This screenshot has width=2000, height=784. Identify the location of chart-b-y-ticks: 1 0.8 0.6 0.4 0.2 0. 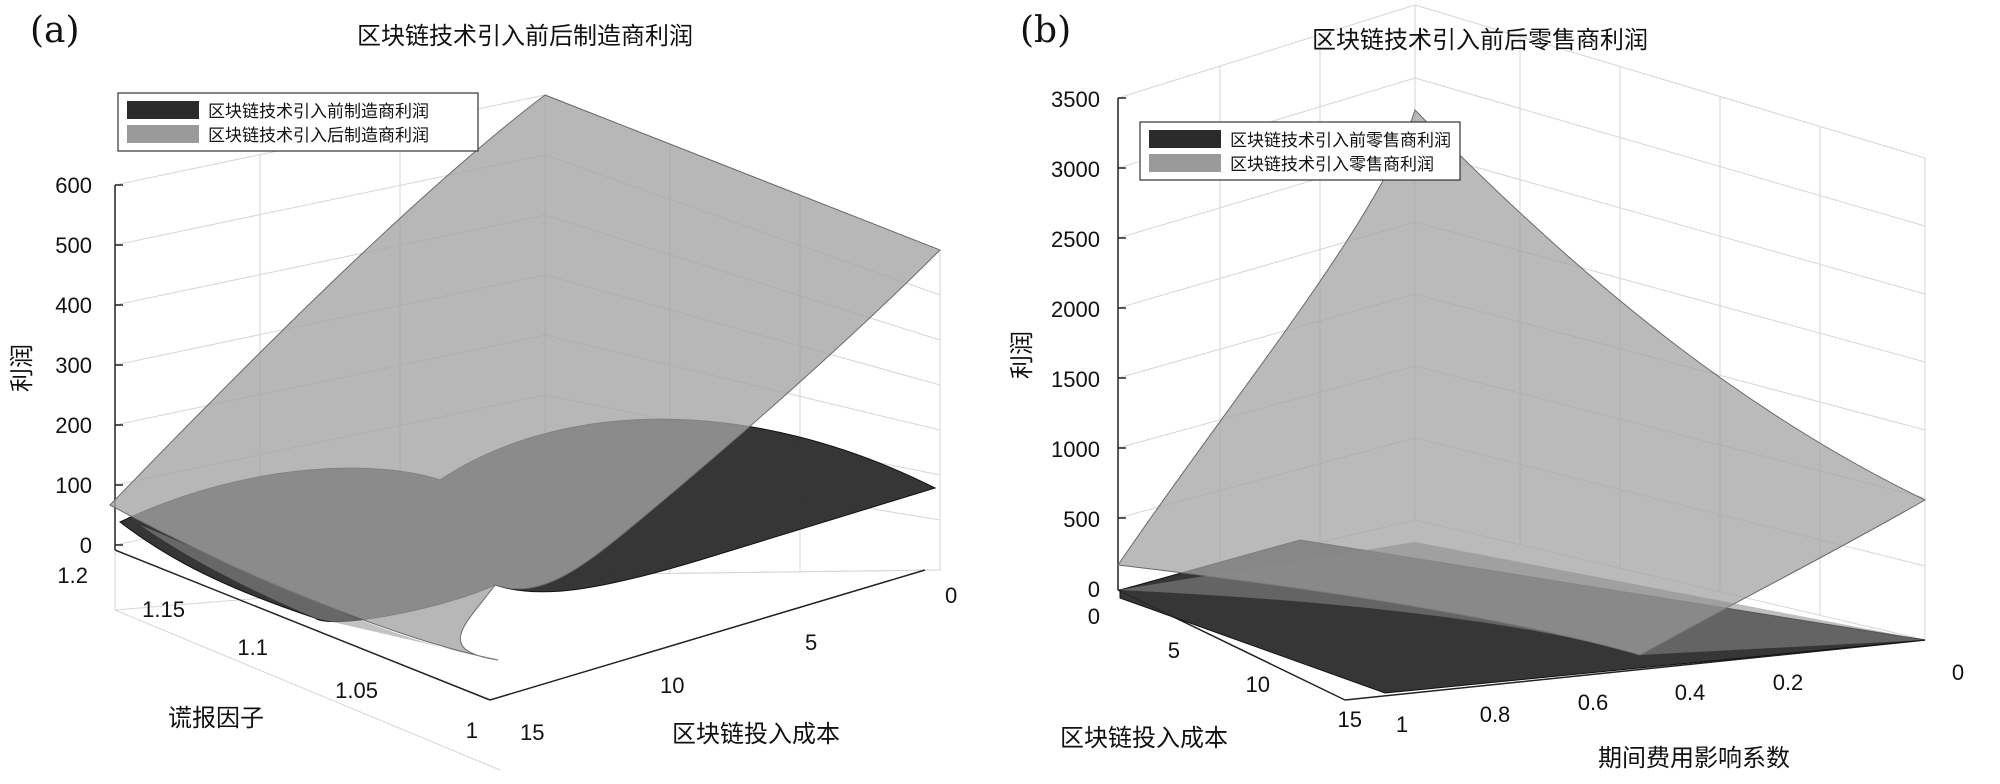
(1680, 698).